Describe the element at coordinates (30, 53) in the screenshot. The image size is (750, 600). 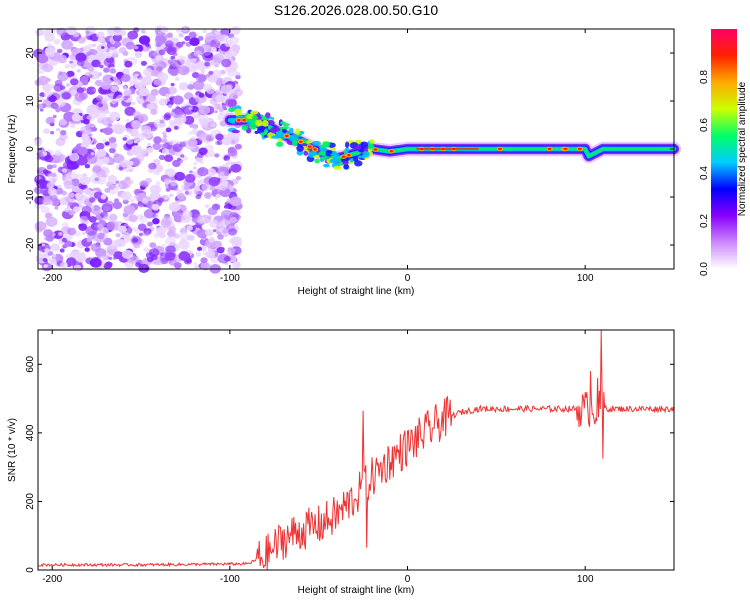
I see `y-tick-label: 20` at that location.